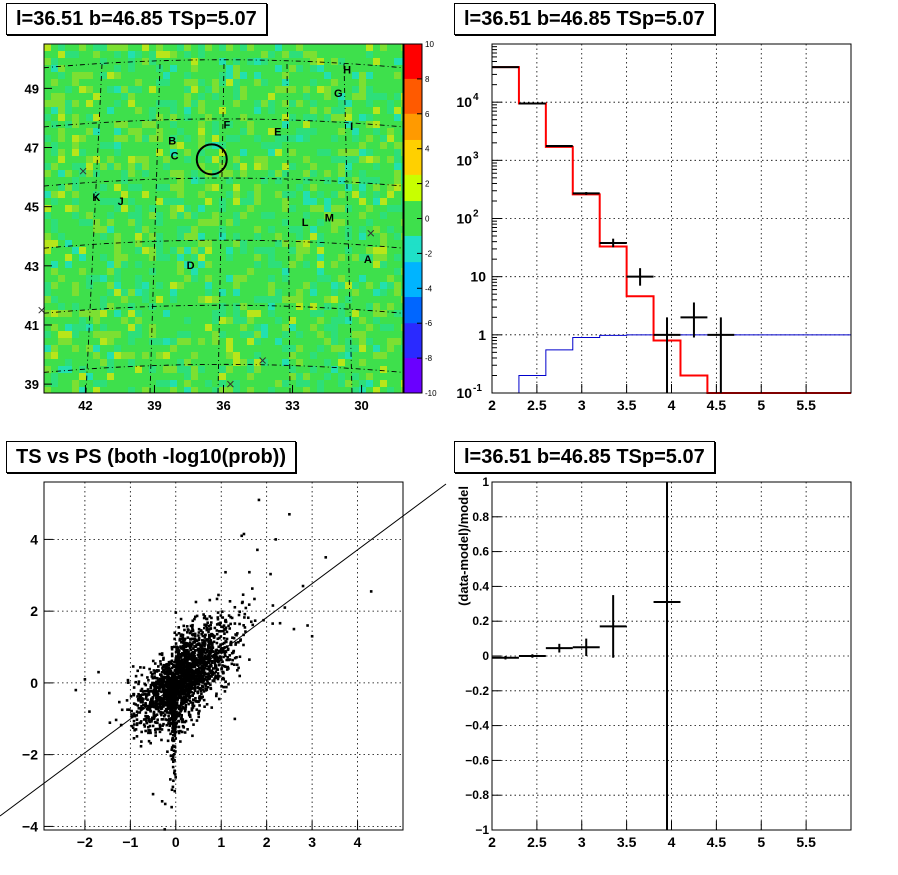 This screenshot has width=898, height=875. Describe the element at coordinates (223, 123) in the screenshot. I see `grid-latitude-line` at that location.